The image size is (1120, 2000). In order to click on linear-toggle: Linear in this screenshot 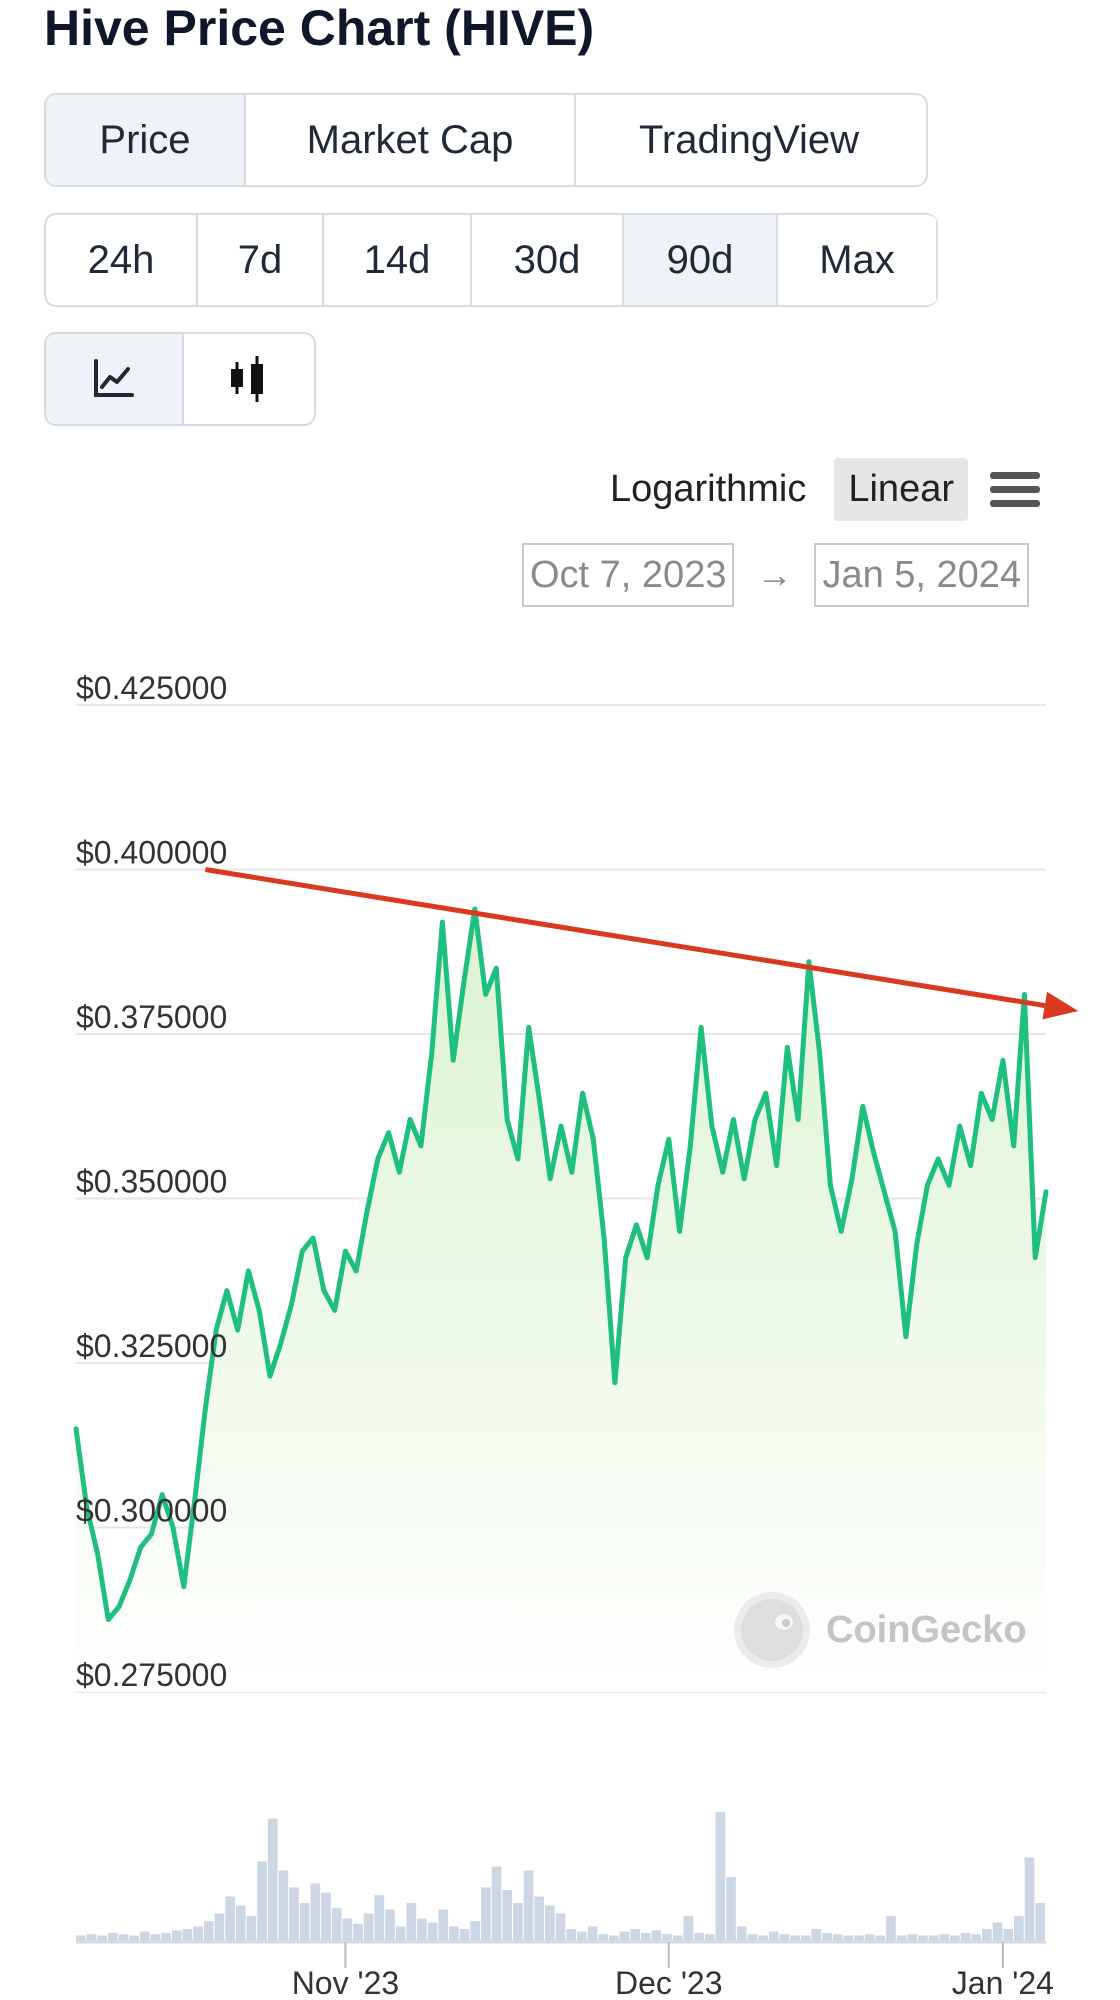, I will do `click(901, 489)`.